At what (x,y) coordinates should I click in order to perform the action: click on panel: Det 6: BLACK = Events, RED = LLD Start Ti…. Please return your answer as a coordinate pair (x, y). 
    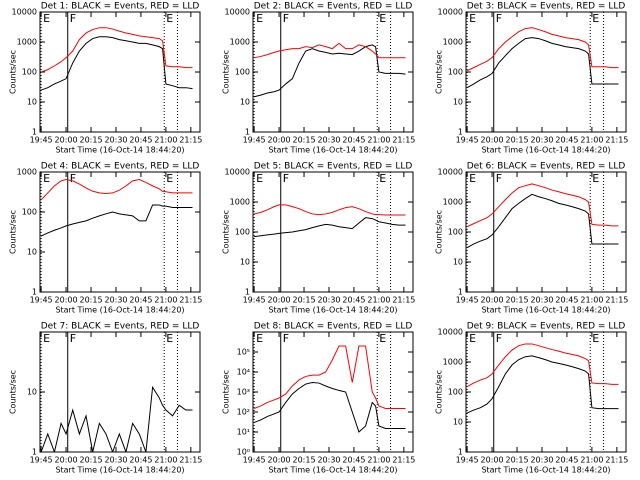
    Looking at the image, I should click on (532, 238).